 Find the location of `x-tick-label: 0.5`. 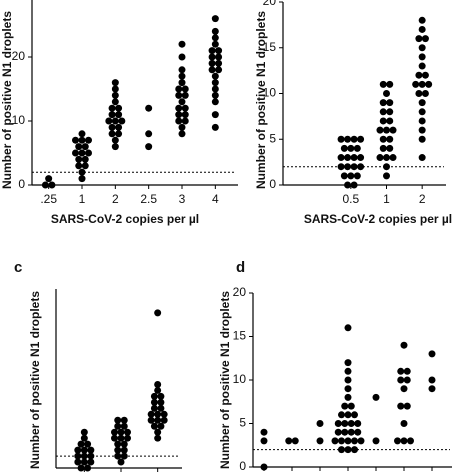

x-tick-label: 0.5 is located at coordinates (350, 199).